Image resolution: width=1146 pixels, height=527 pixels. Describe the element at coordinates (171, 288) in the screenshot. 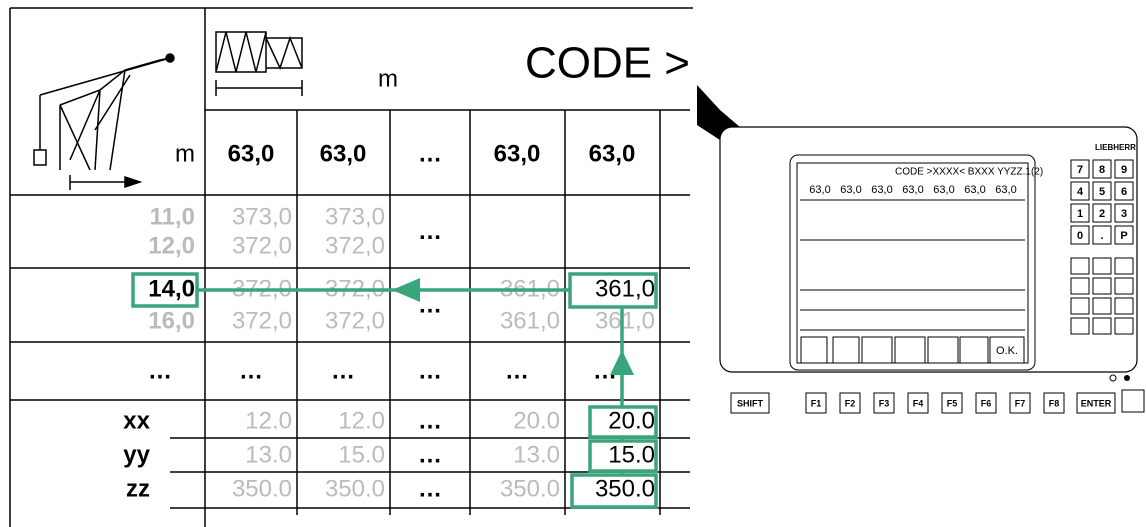

I see `radius: 14,0` at that location.